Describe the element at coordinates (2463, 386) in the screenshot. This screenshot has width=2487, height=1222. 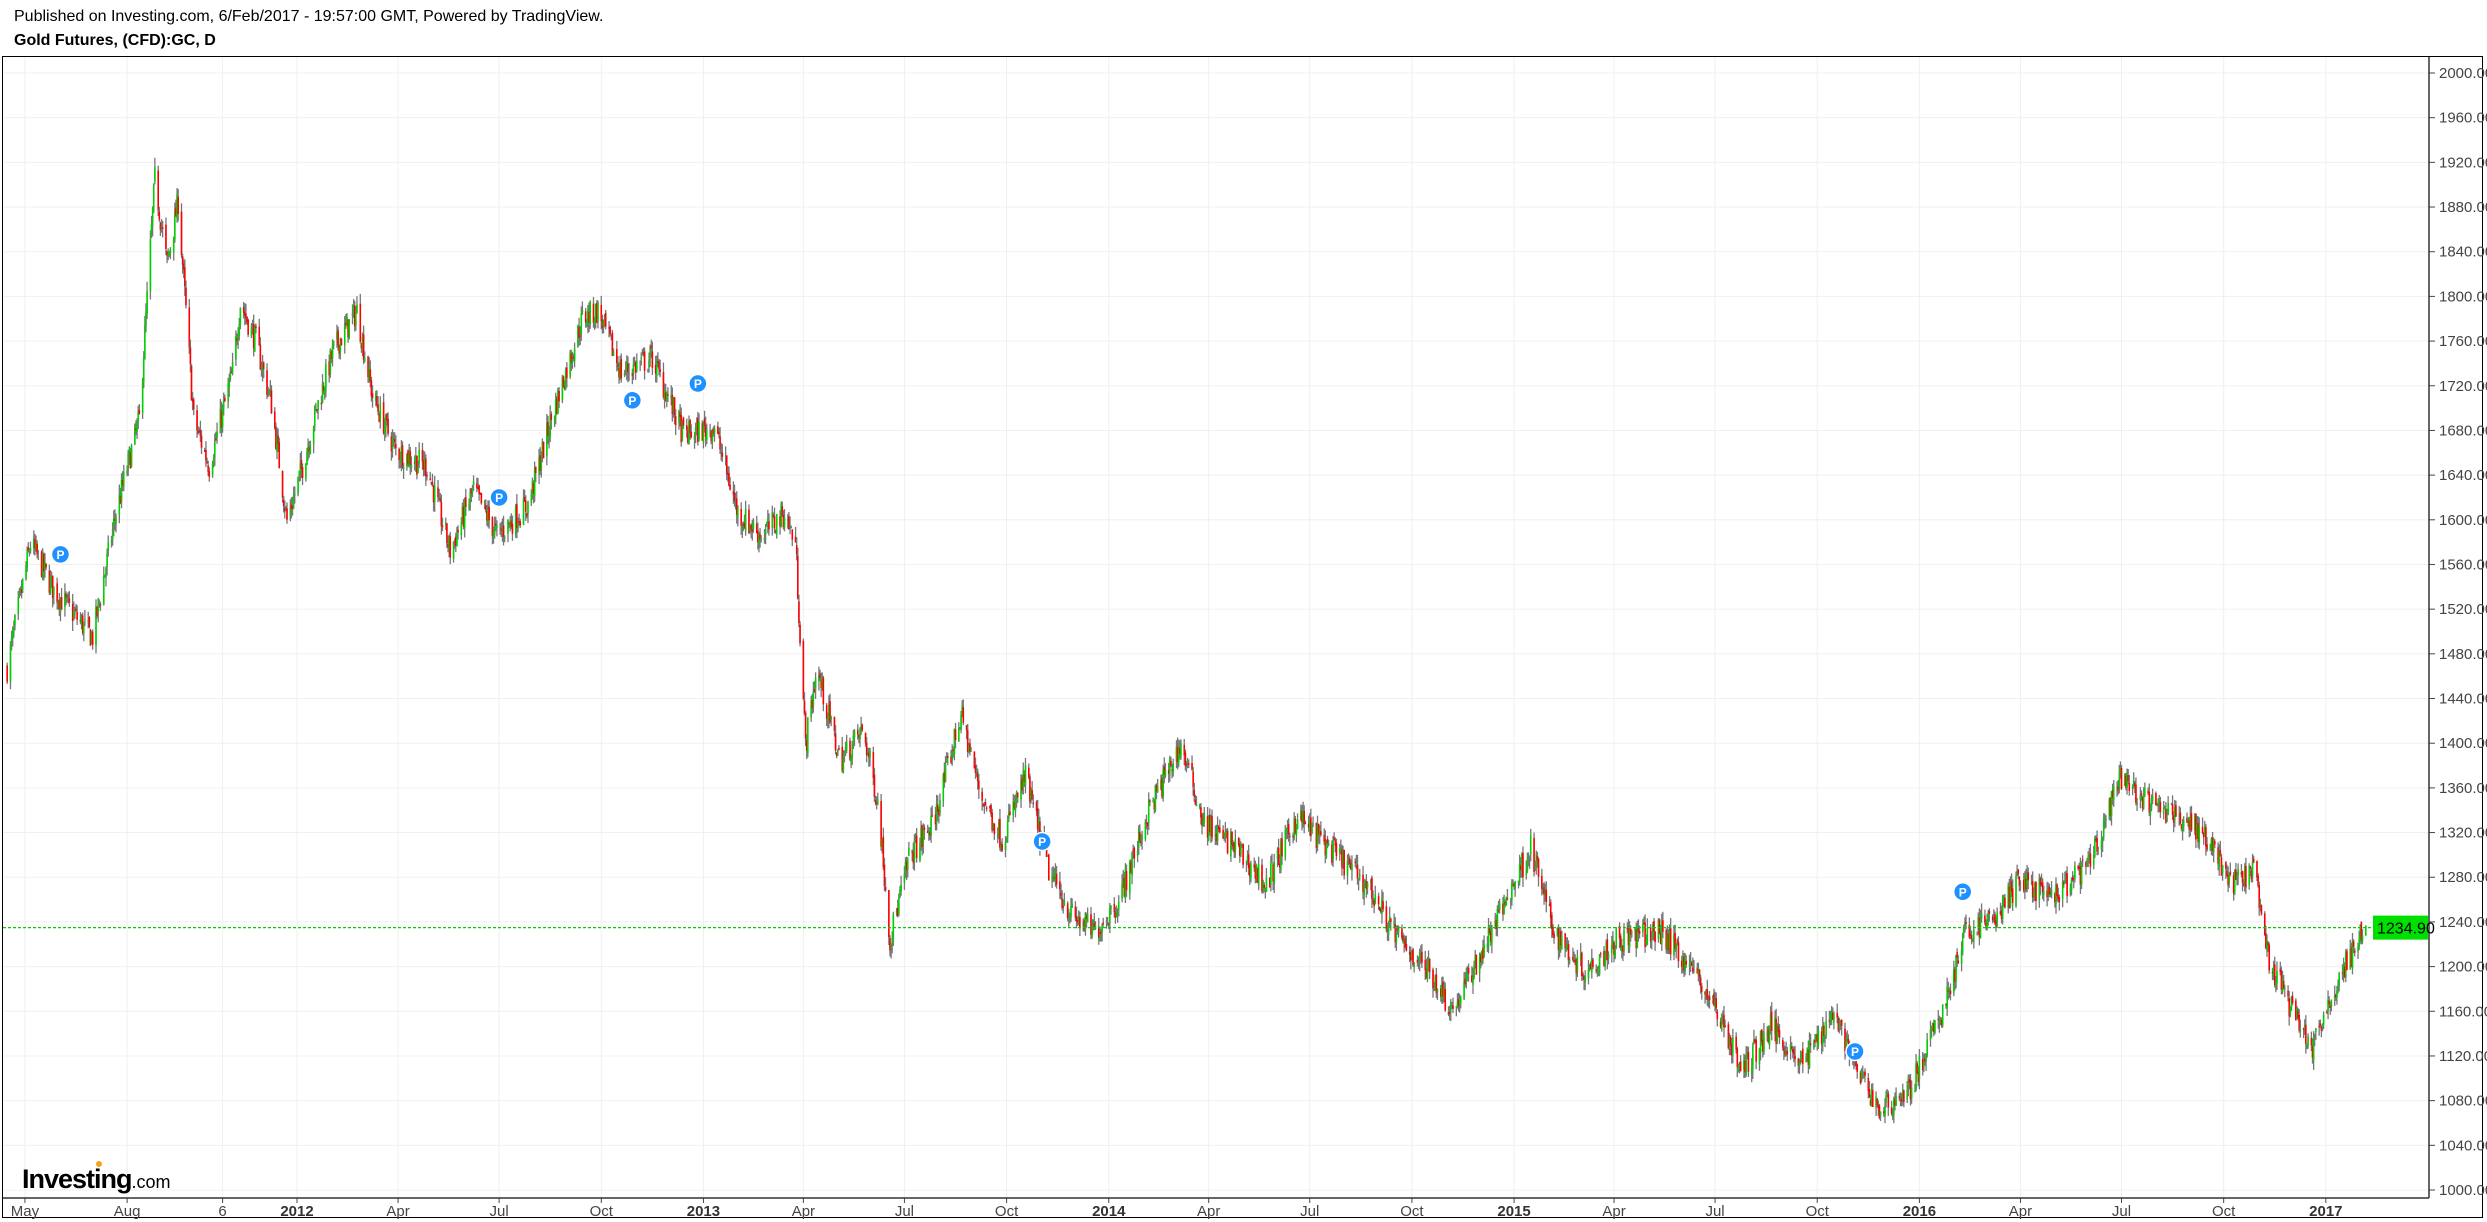
I see `y-tick-label: 1720.00` at that location.